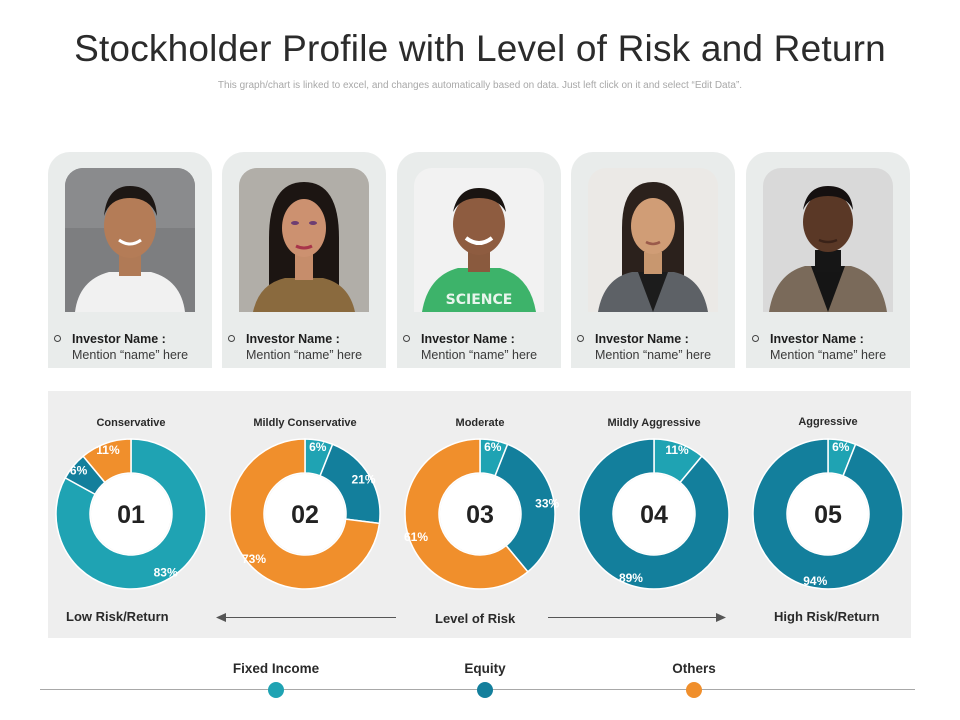 Image resolution: width=960 pixels, height=720 pixels. I want to click on svg-text: SCIENCE, so click(479, 300).